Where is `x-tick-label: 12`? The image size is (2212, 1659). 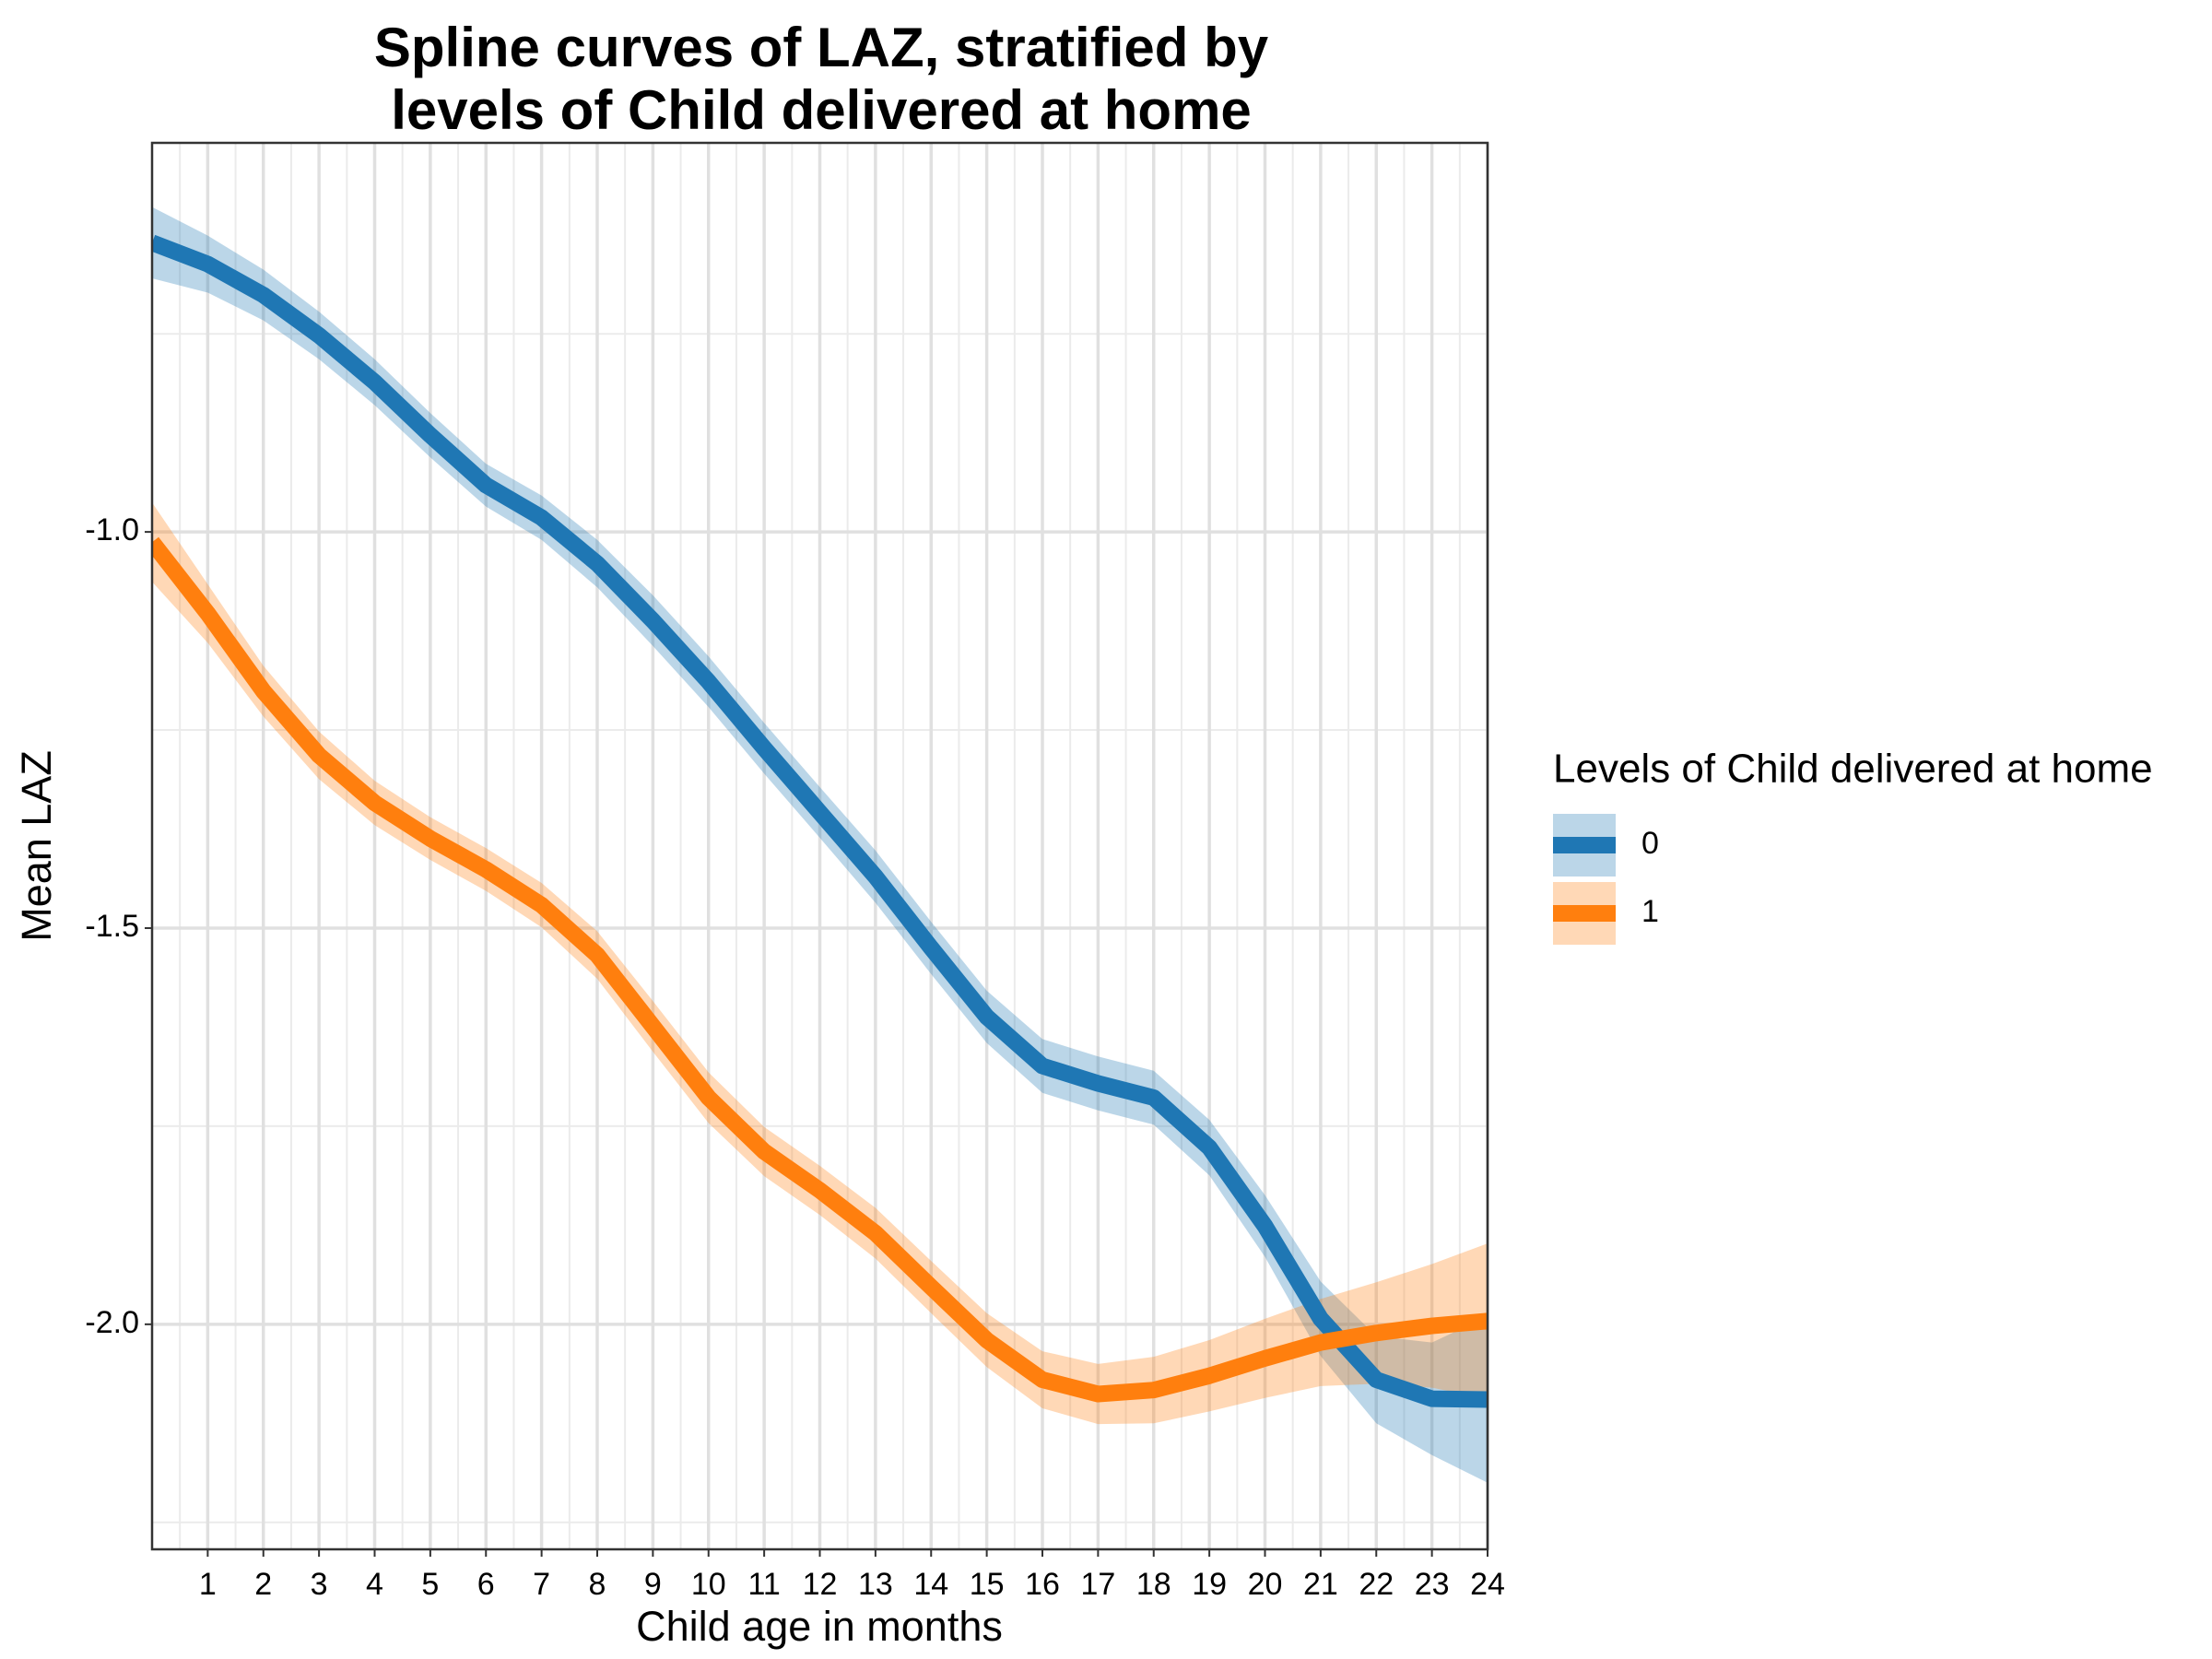 x-tick-label: 12 is located at coordinates (820, 1584).